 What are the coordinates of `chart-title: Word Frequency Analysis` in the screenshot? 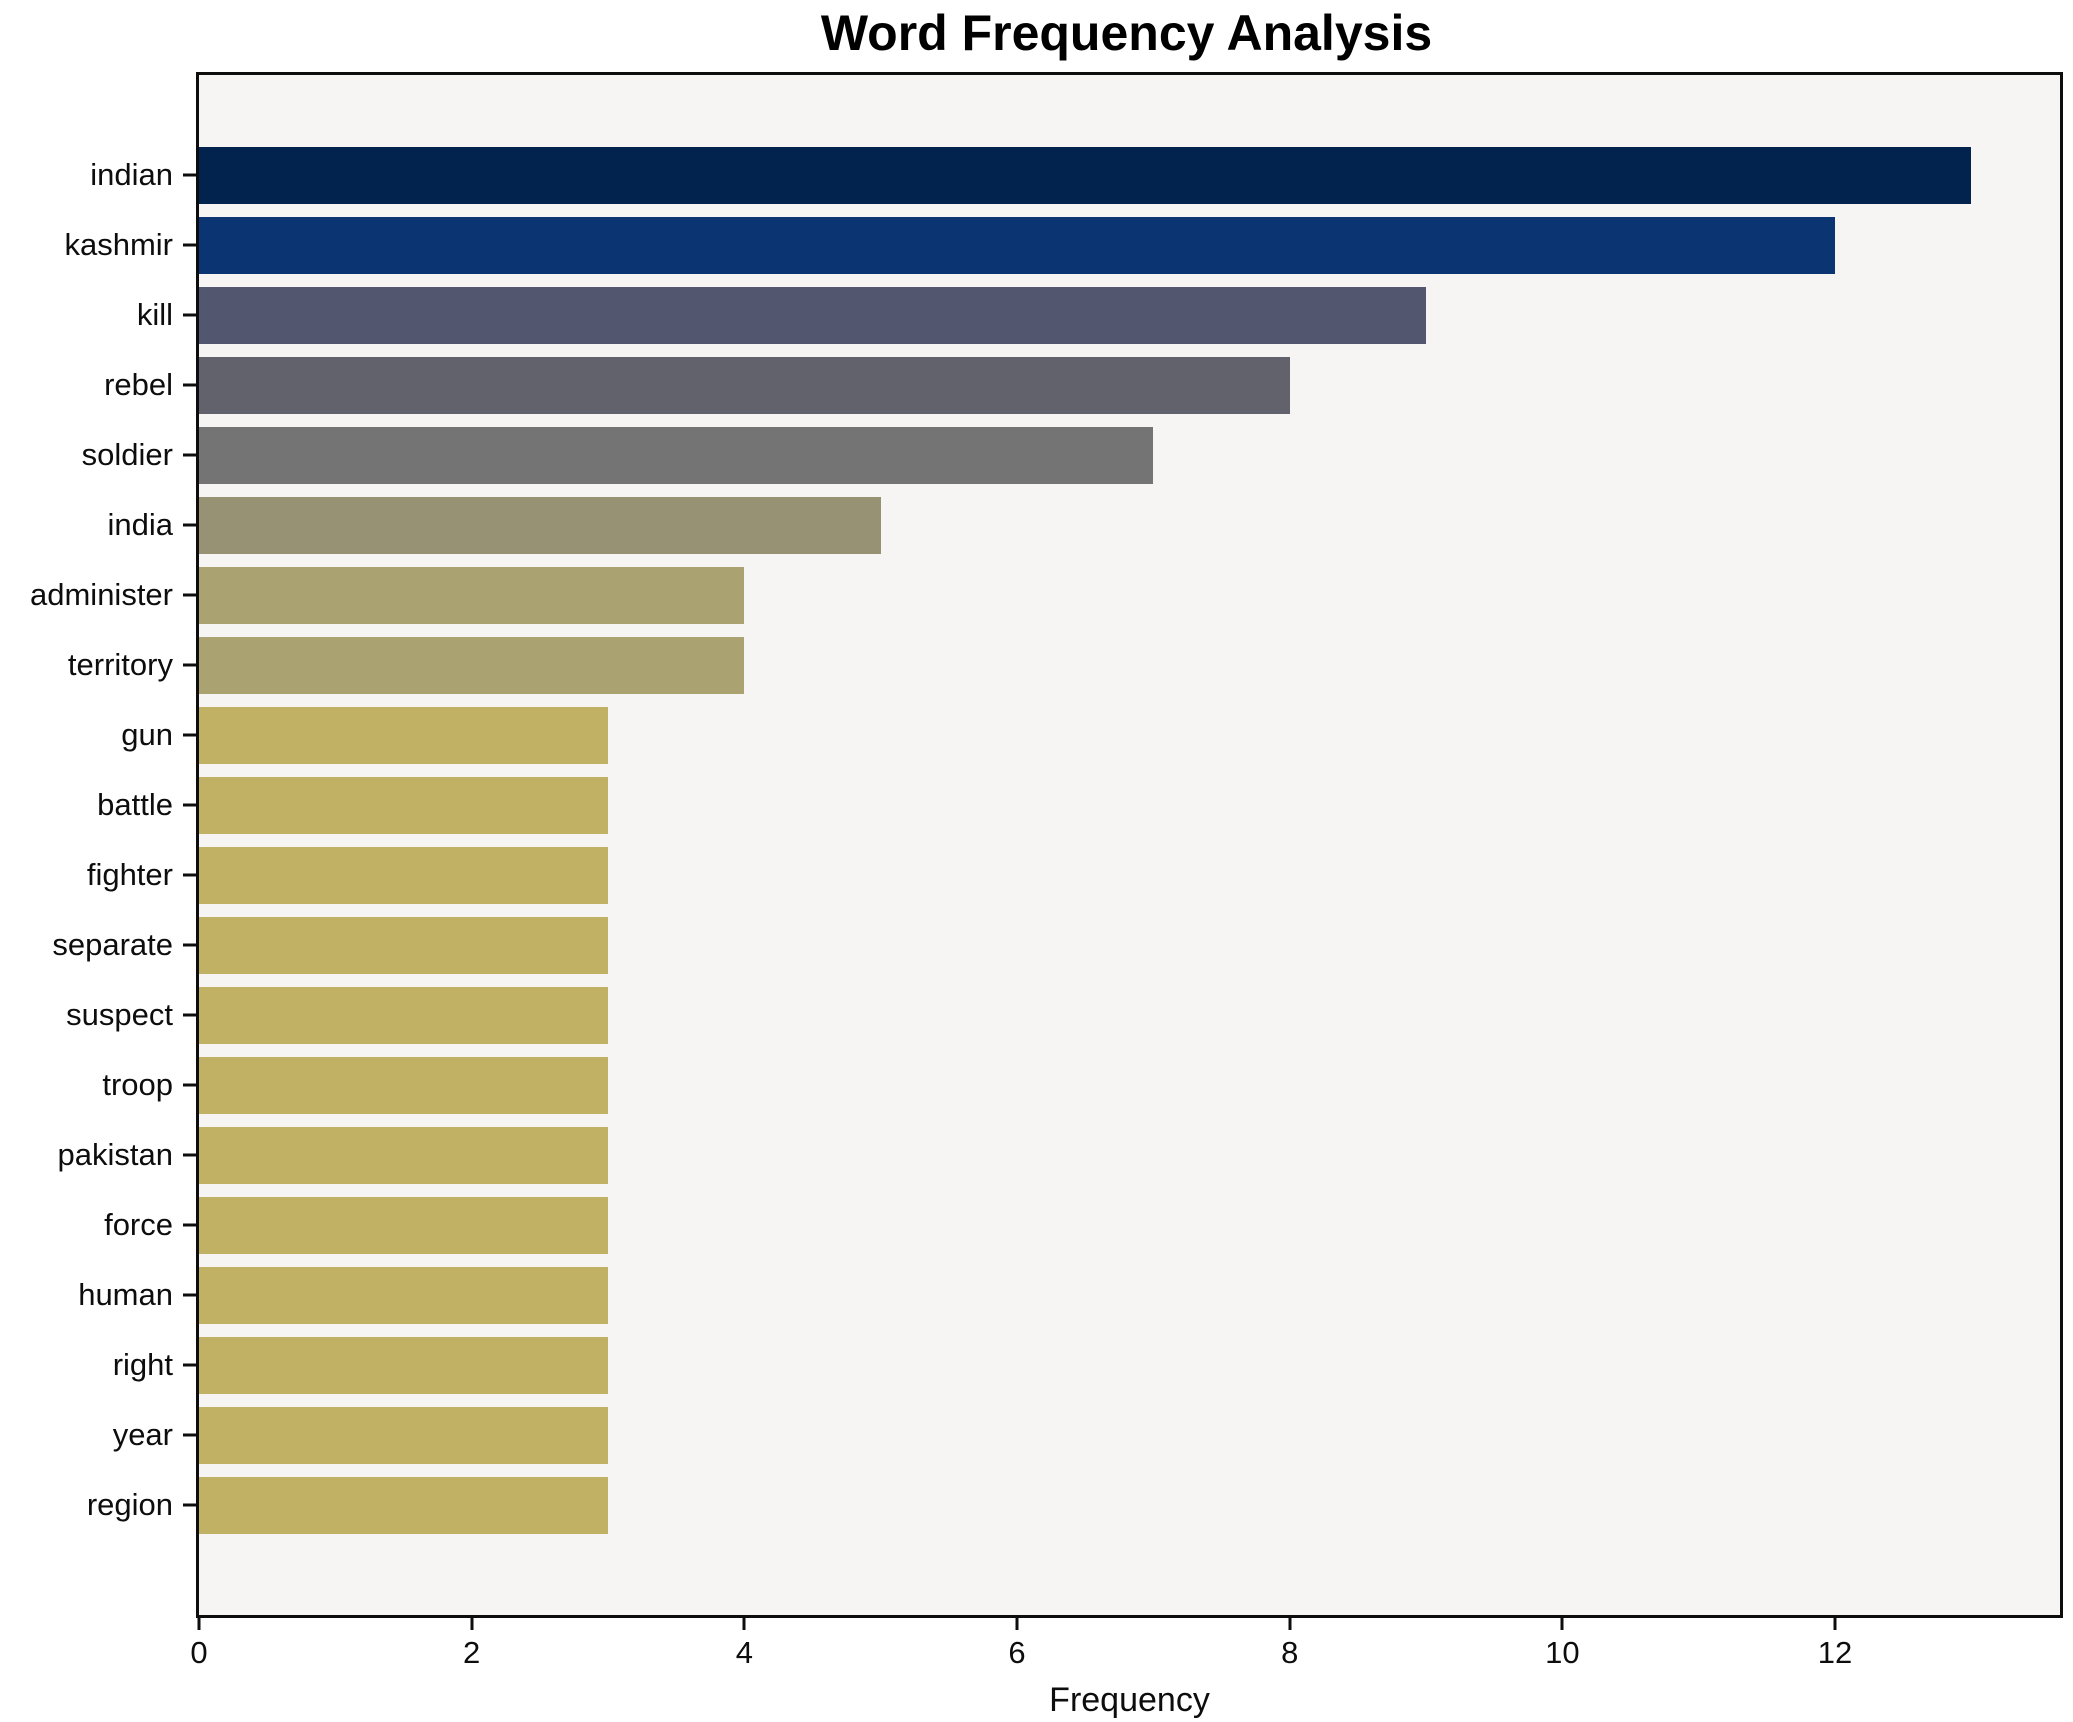 It's located at (1126, 33).